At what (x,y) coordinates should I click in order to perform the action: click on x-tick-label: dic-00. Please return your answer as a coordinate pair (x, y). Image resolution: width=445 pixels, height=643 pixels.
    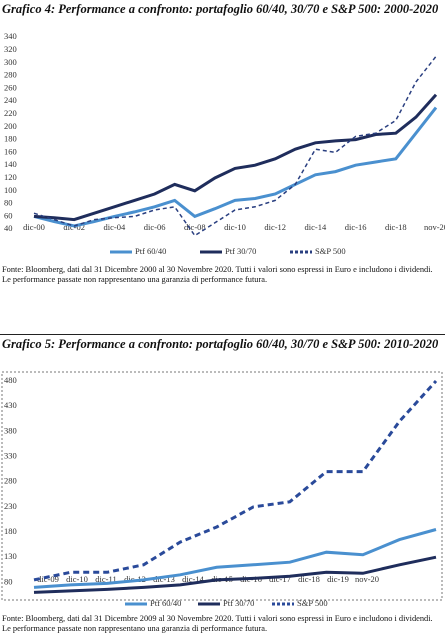
    Looking at the image, I should click on (34, 227).